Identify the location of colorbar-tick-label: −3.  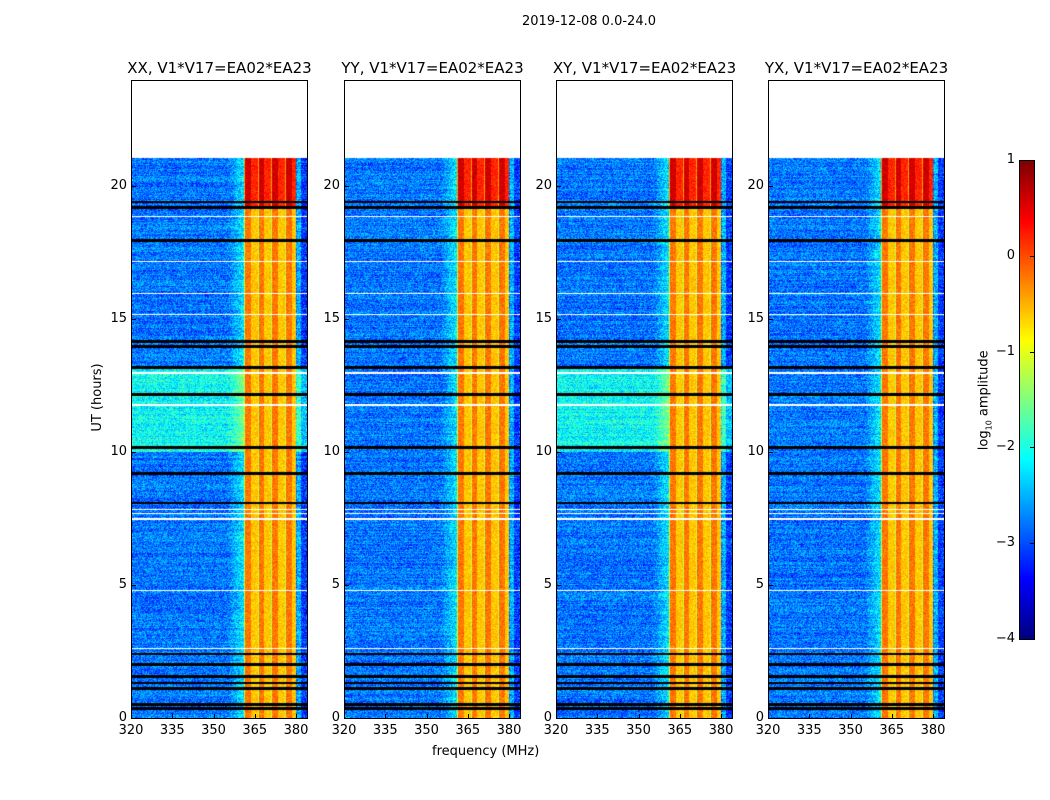
(1005, 543).